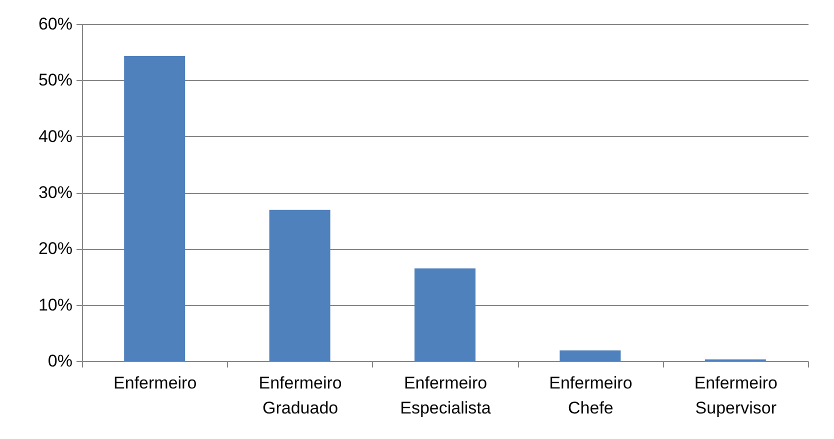 This screenshot has height=439, width=834. Describe the element at coordinates (55, 192) in the screenshot. I see `y-tick-label: 30%` at that location.